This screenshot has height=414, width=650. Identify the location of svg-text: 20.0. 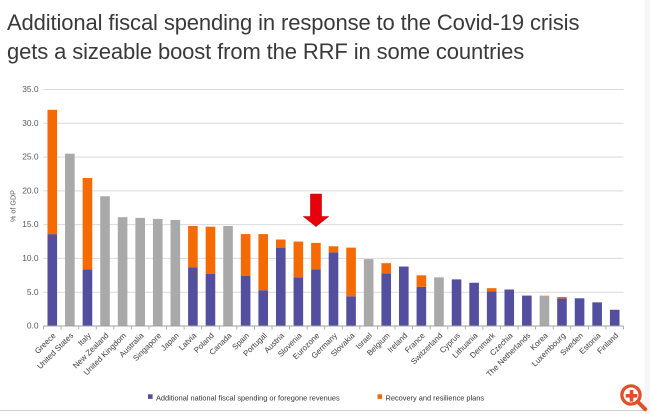
(30, 191).